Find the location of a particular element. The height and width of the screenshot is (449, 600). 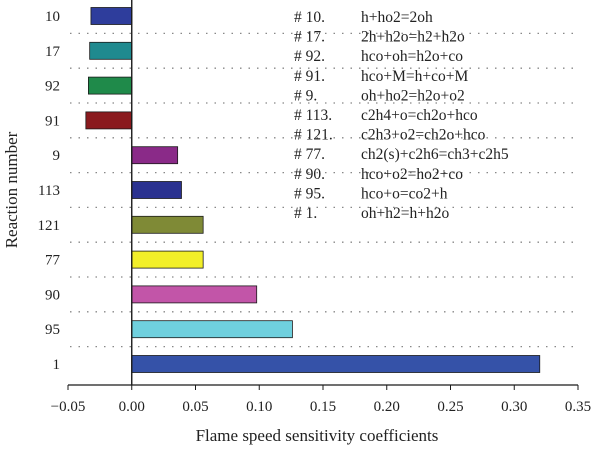

y-tick-label: 90 is located at coordinates (52, 295).